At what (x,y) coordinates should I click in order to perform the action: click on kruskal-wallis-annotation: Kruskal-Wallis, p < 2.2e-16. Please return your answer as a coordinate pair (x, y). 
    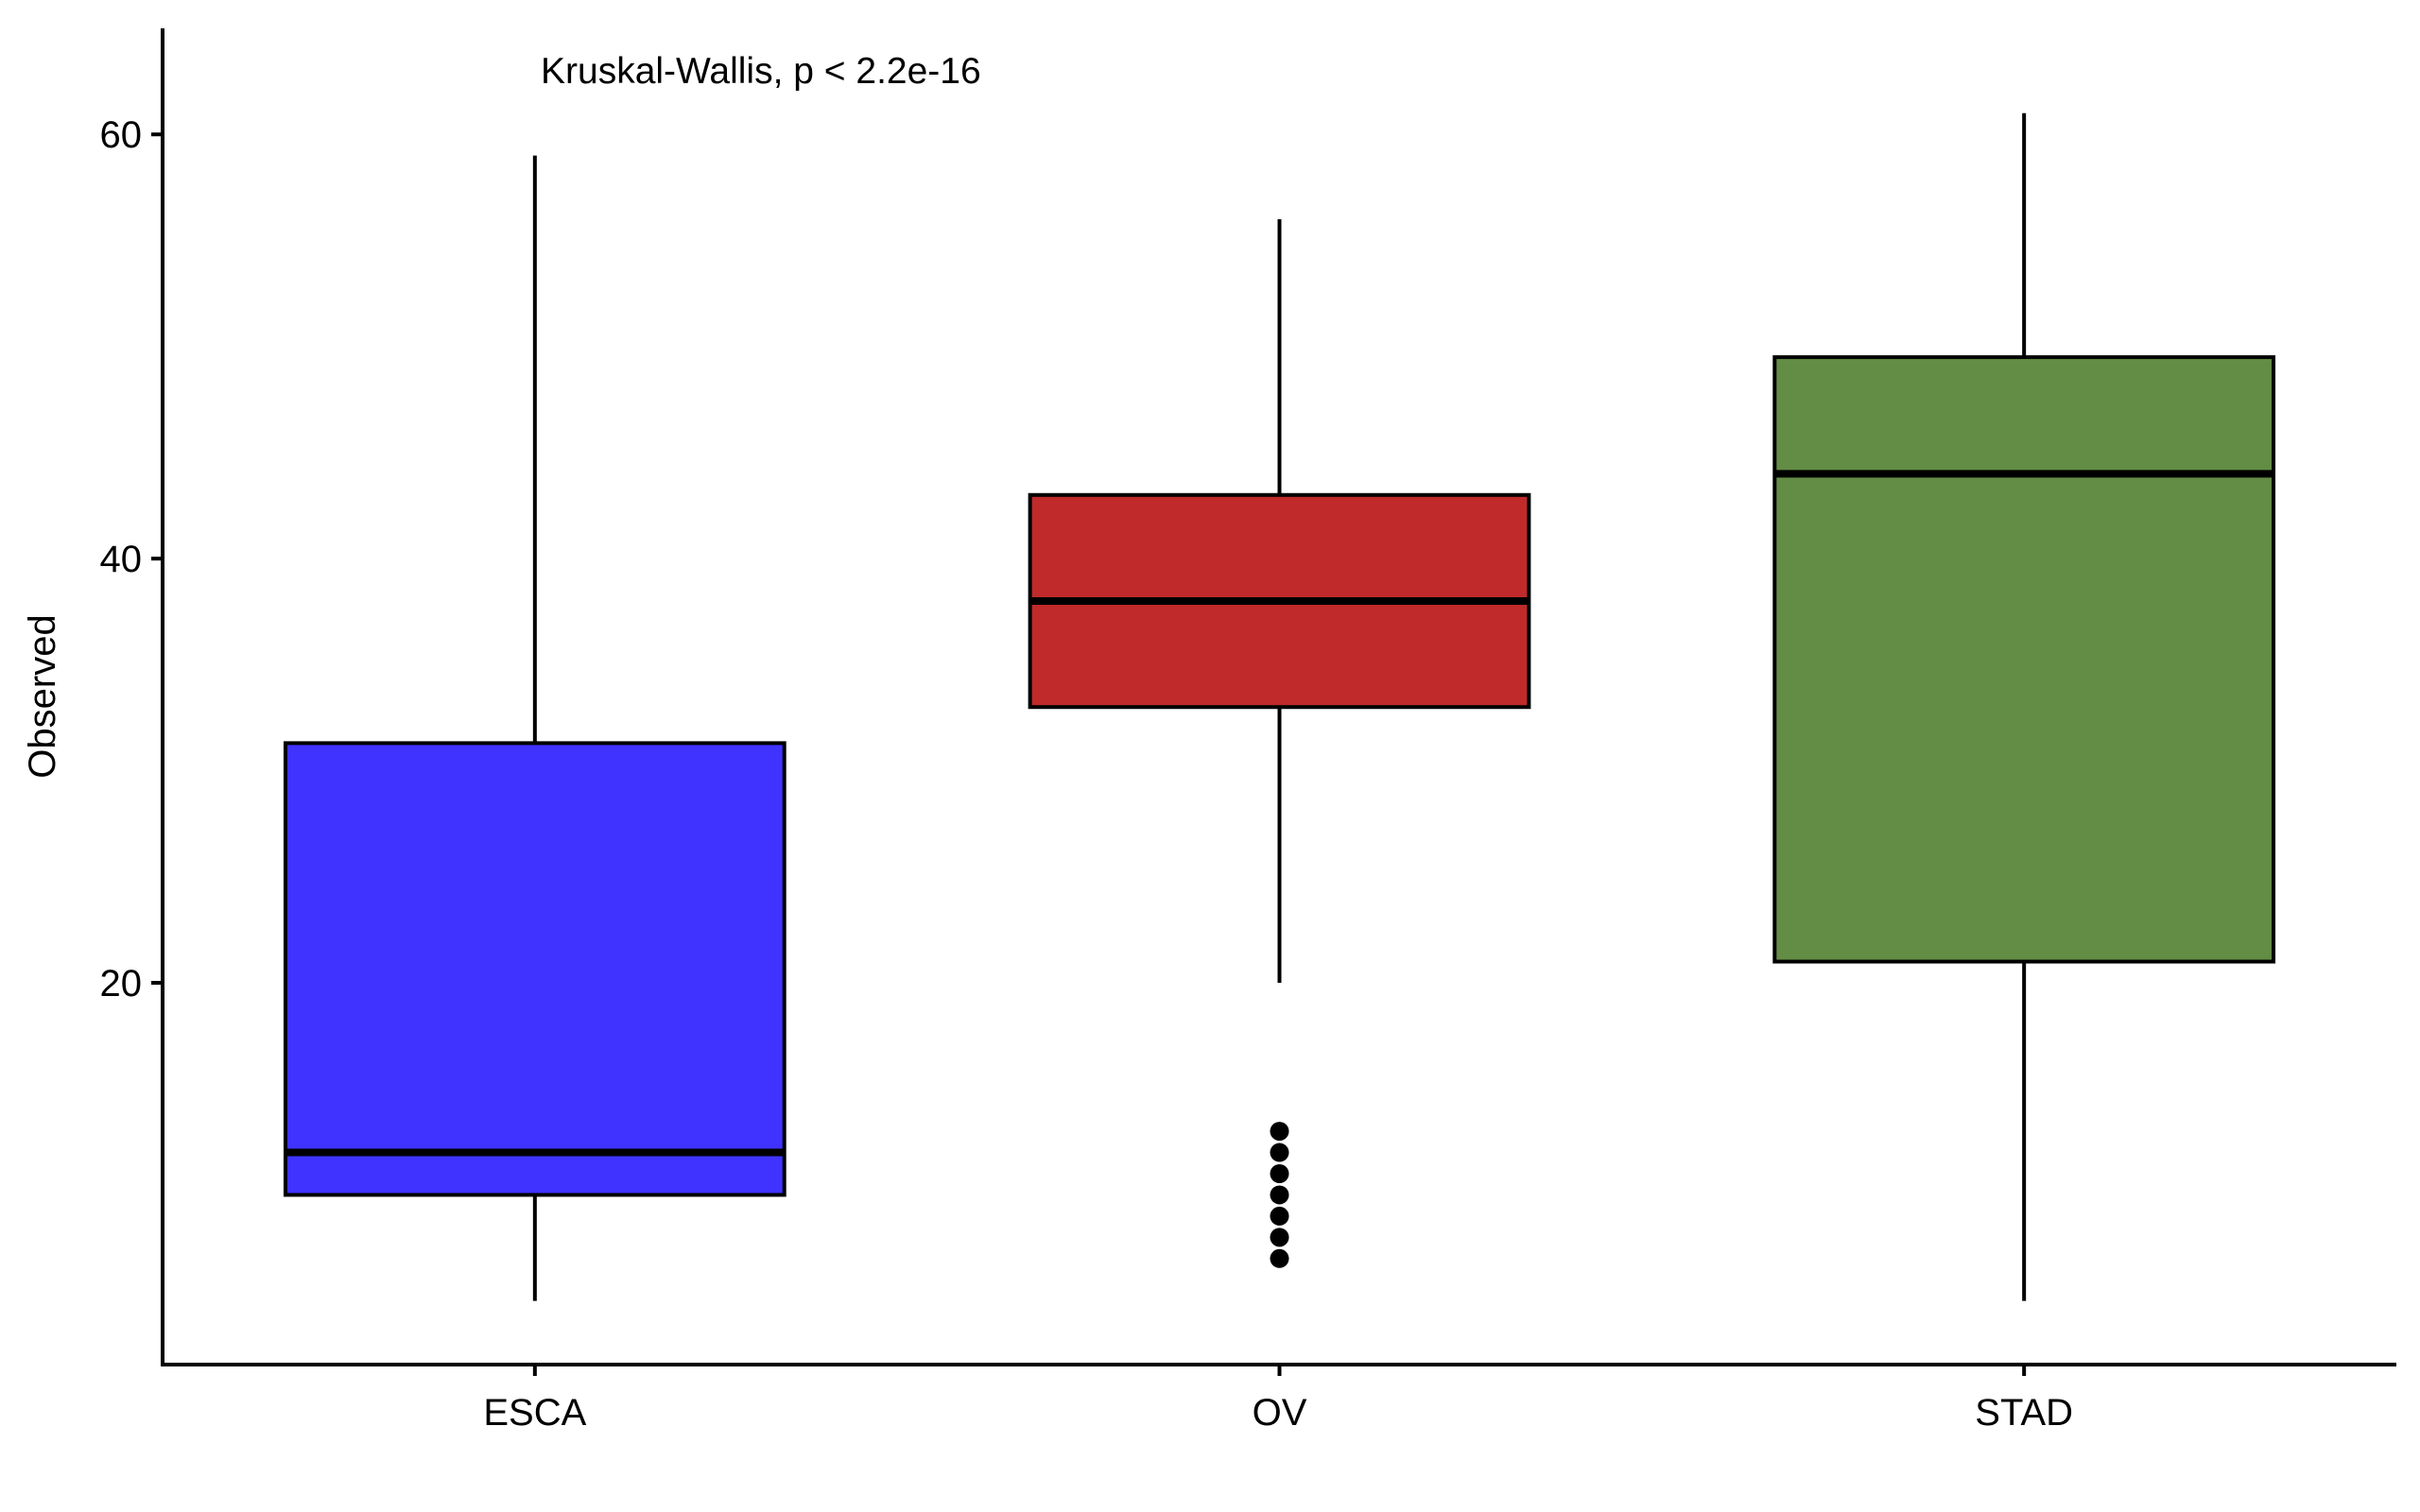
    Looking at the image, I should click on (761, 71).